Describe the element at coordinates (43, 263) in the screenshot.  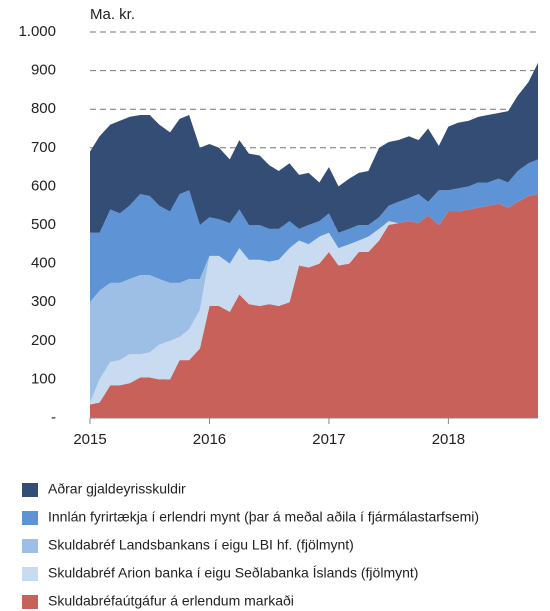
I see `y-tick-label: 400` at that location.